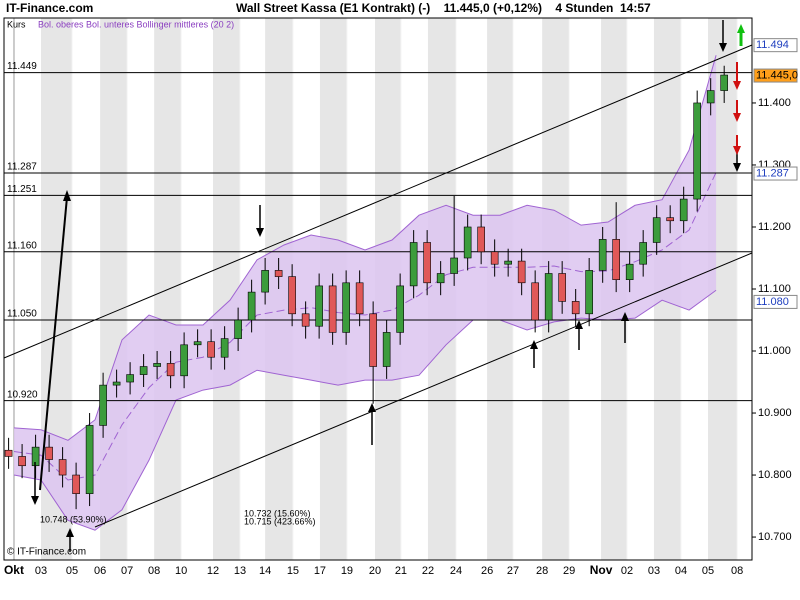 This screenshot has width=800, height=600. Describe the element at coordinates (73, 519) in the screenshot. I see `annotation: 10.748 (53.90%)` at that location.